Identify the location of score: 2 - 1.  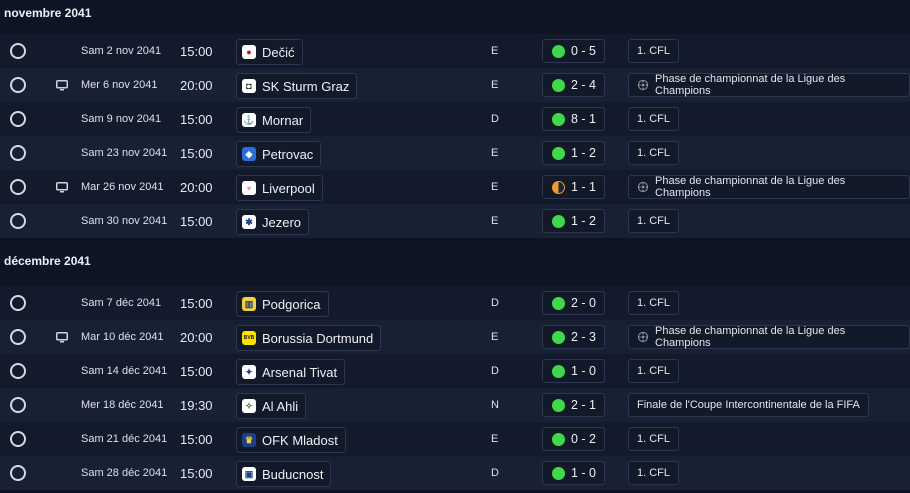
(584, 405).